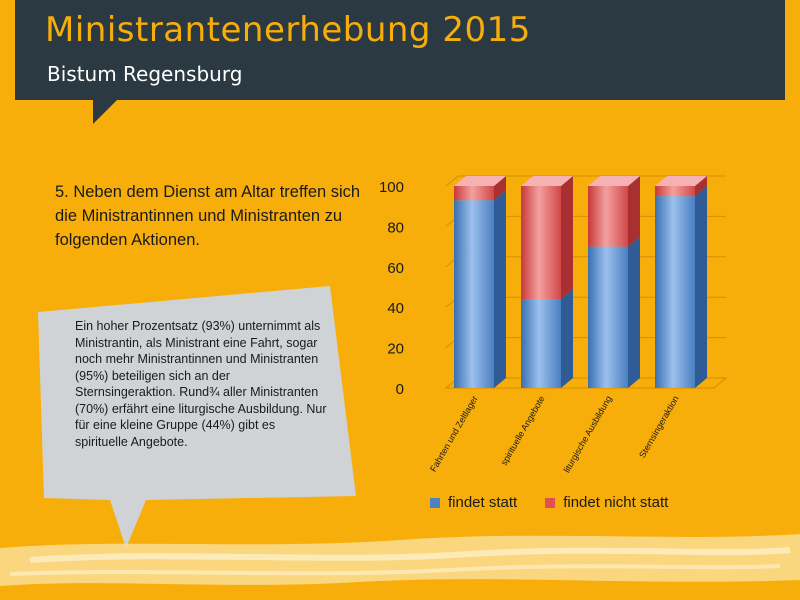 The height and width of the screenshot is (600, 800). I want to click on x-tick-label: Fahrten und Zeltlager, so click(454, 434).